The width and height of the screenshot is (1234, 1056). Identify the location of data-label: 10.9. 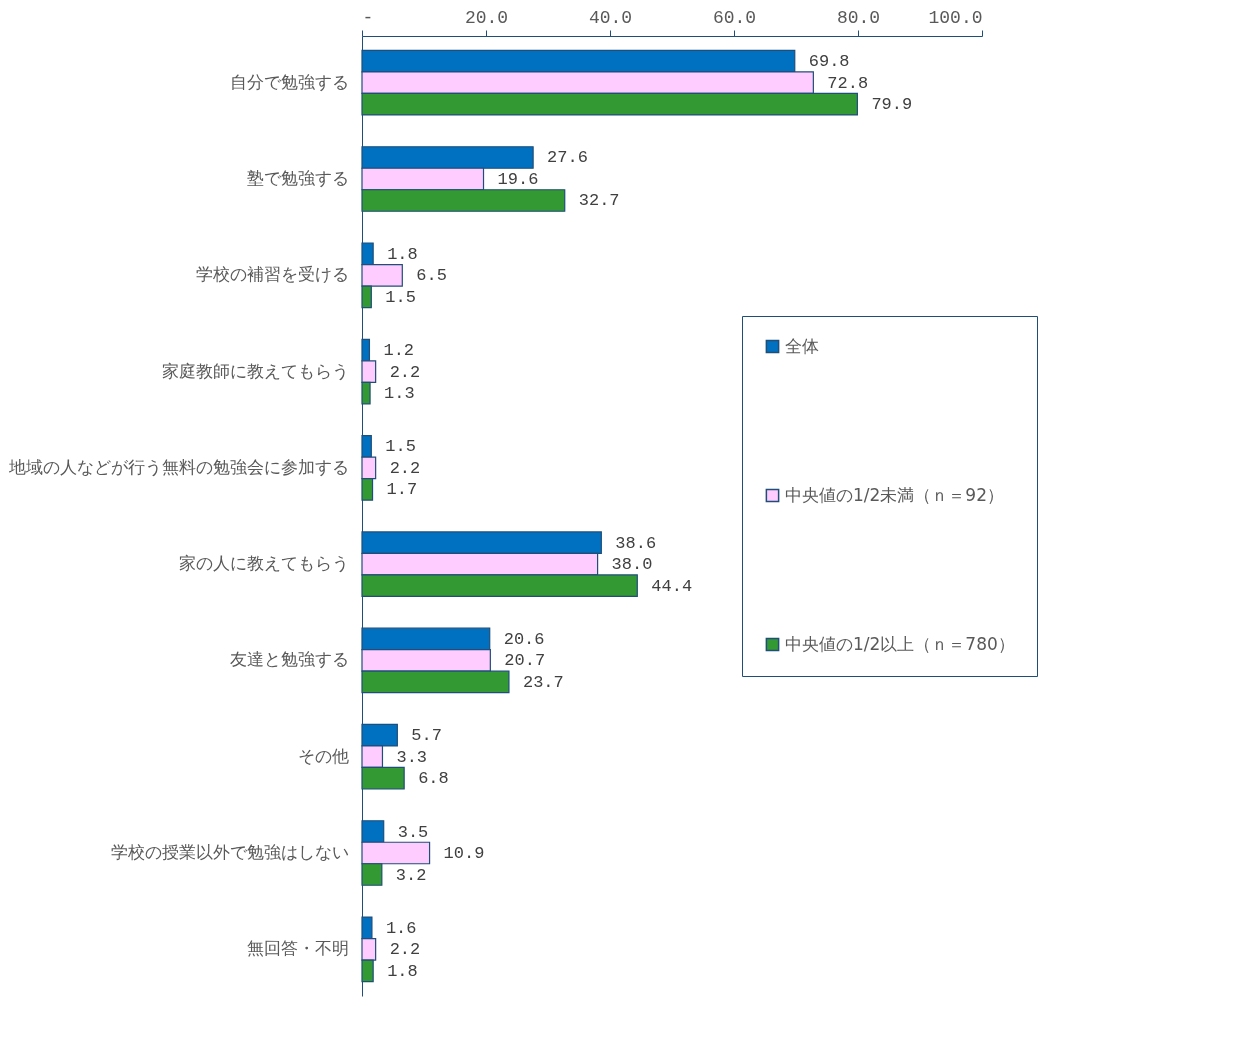
(464, 854).